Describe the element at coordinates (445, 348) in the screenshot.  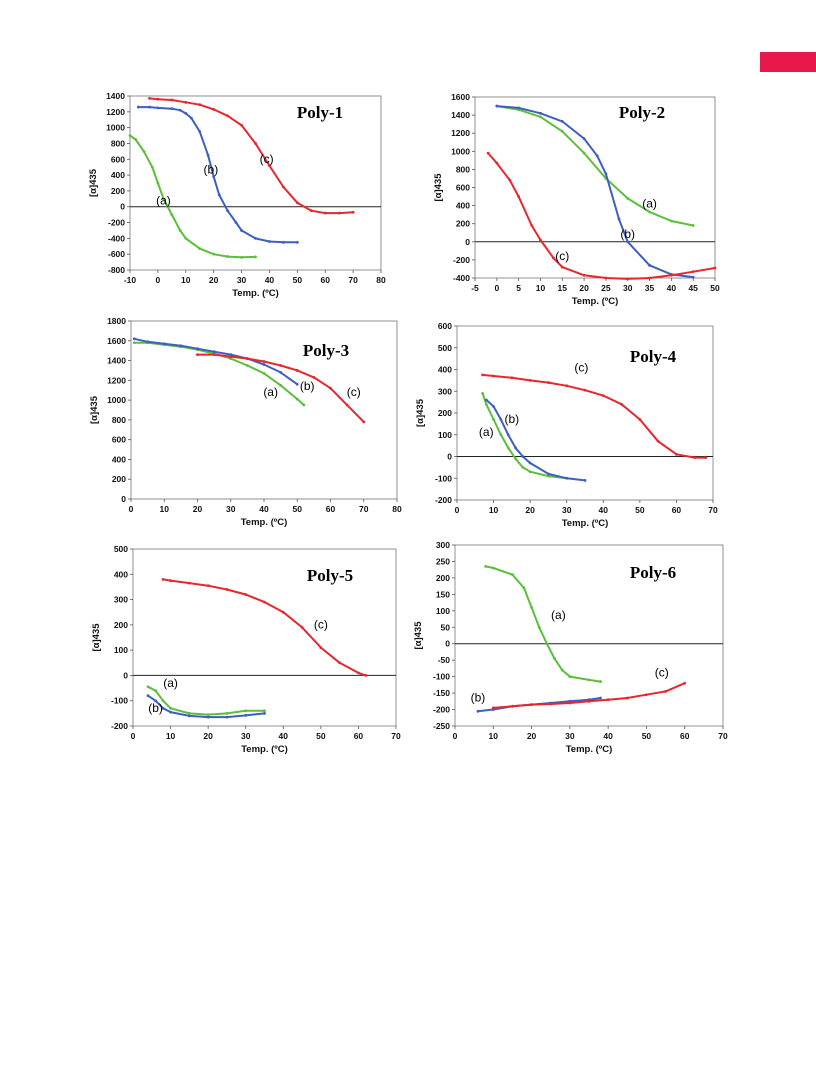
I see `y-tick-label: 500` at that location.